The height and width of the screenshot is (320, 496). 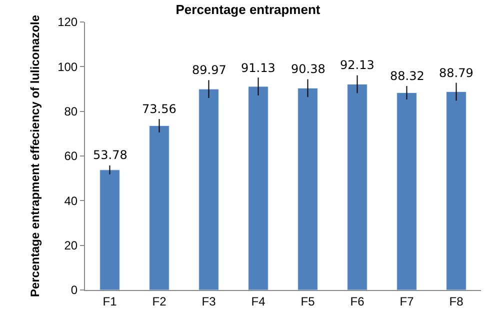 What do you see at coordinates (71, 111) in the screenshot?
I see `y-tick-label: 80` at bounding box center [71, 111].